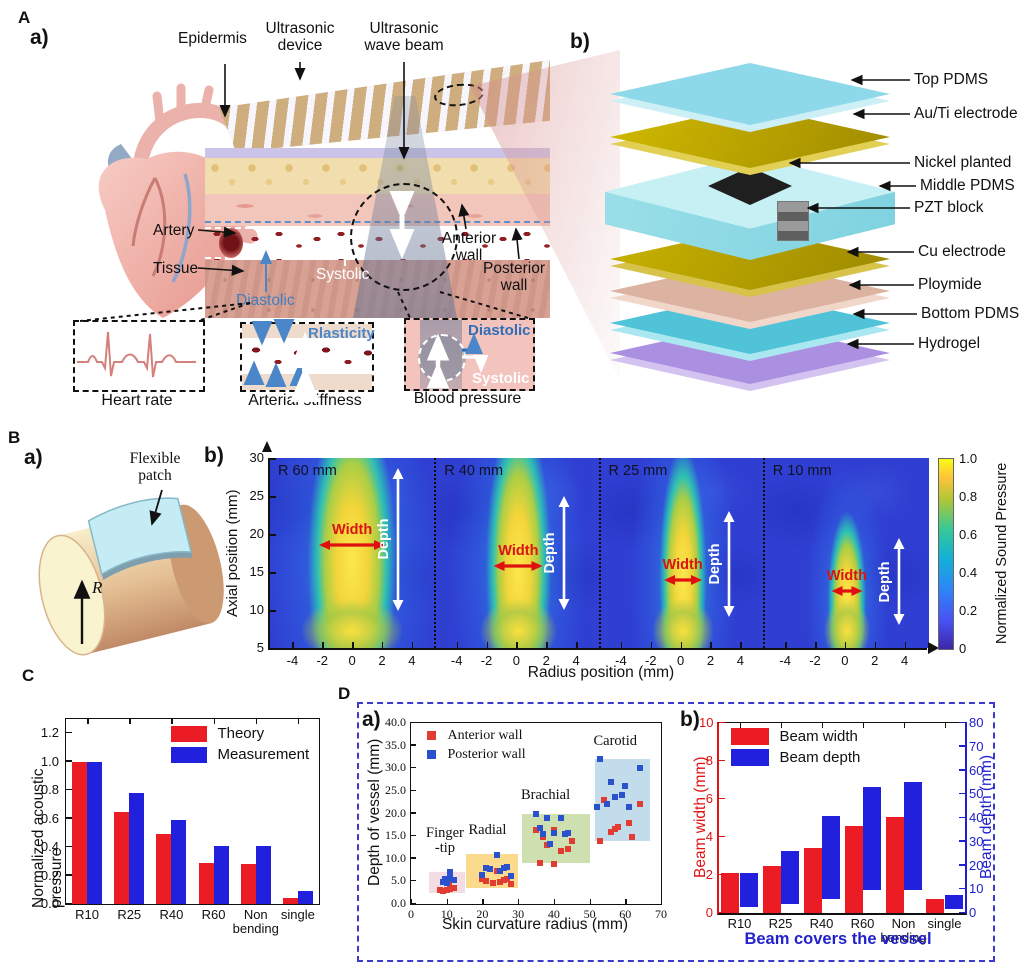 The image size is (1024, 970). Describe the element at coordinates (136, 354) in the screenshot. I see `ecg-trace` at that location.